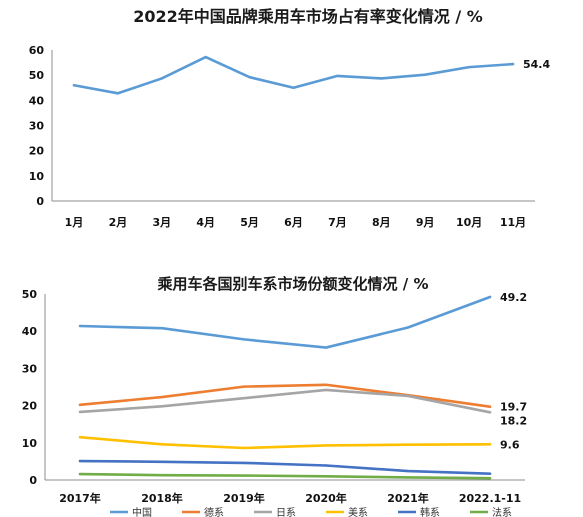 The width and height of the screenshot is (583, 517). What do you see at coordinates (37, 151) in the screenshot?
I see `chart1-y-tick-label: 20` at bounding box center [37, 151].